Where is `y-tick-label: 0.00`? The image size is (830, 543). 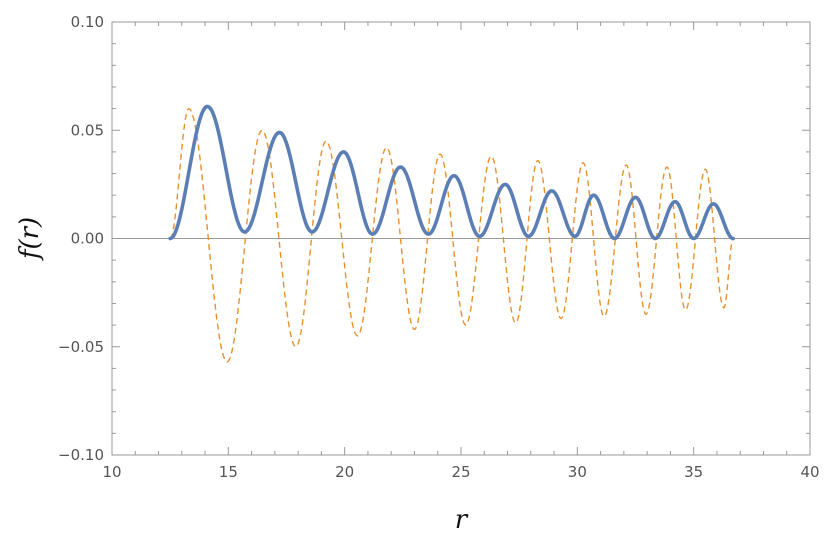 y-tick-label: 0.00 is located at coordinates (87, 239).